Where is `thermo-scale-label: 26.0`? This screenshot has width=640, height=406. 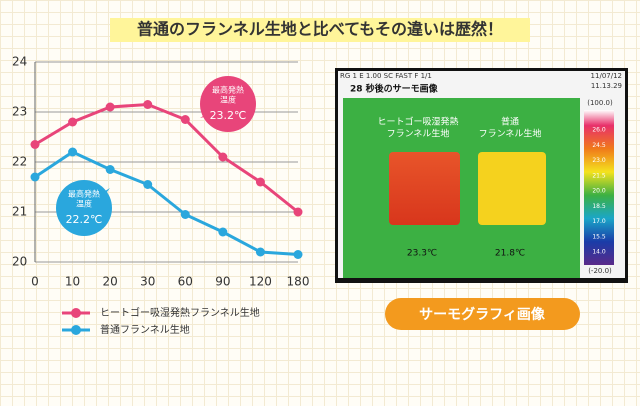
thermo-scale-label: 26.0 is located at coordinates (599, 130).